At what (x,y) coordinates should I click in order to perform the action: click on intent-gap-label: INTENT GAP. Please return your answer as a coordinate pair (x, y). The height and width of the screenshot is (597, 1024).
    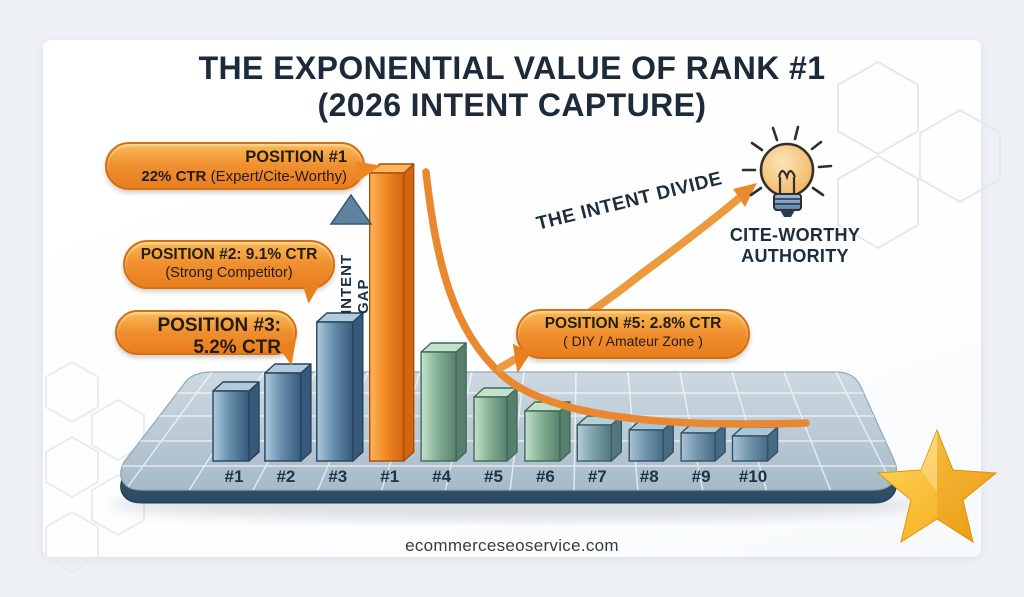
    Looking at the image, I should click on (355, 283).